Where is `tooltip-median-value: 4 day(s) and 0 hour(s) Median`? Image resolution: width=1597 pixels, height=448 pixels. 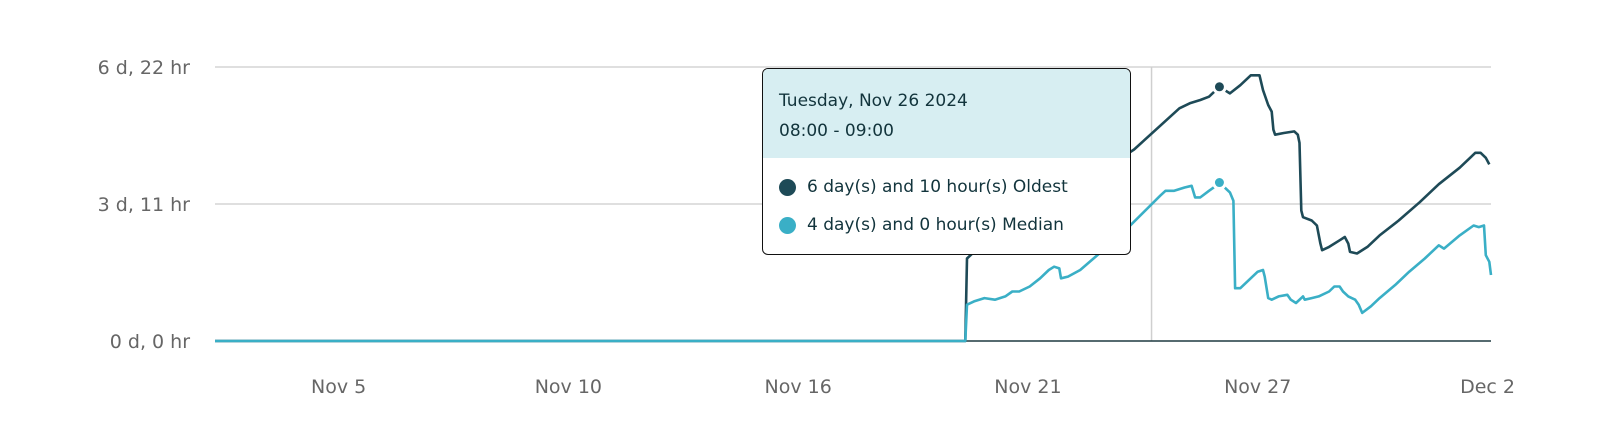
tooltip-median-value: 4 day(s) and 0 hour(s) Median is located at coordinates (935, 225).